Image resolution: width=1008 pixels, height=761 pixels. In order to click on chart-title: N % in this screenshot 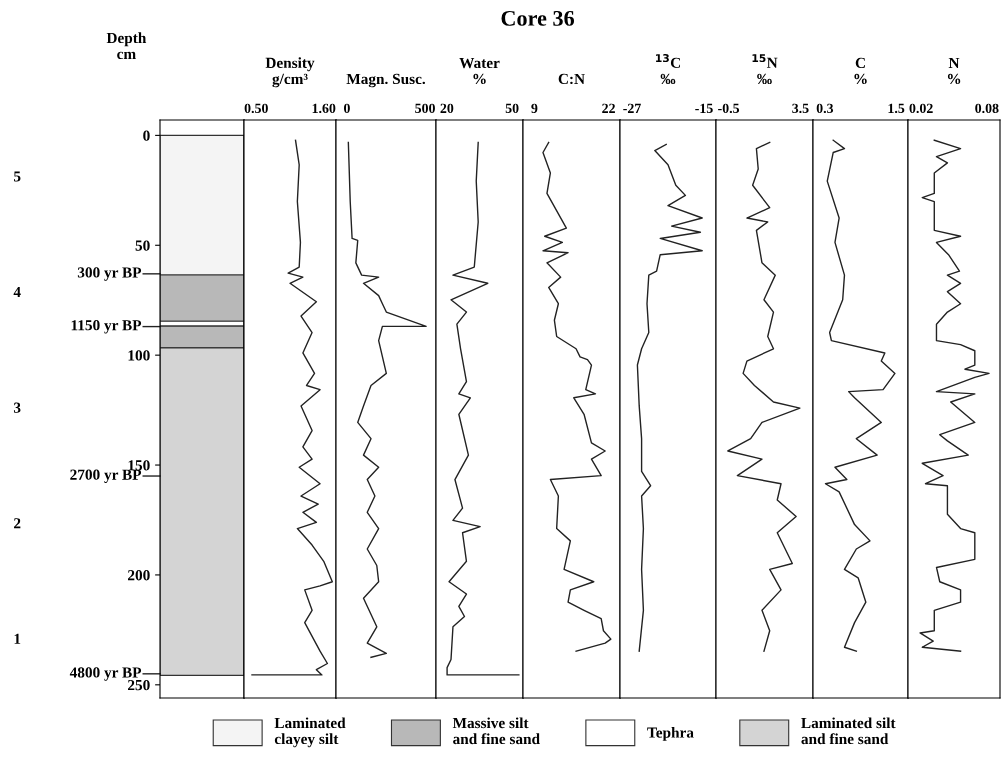, I will do `click(954, 71)`.